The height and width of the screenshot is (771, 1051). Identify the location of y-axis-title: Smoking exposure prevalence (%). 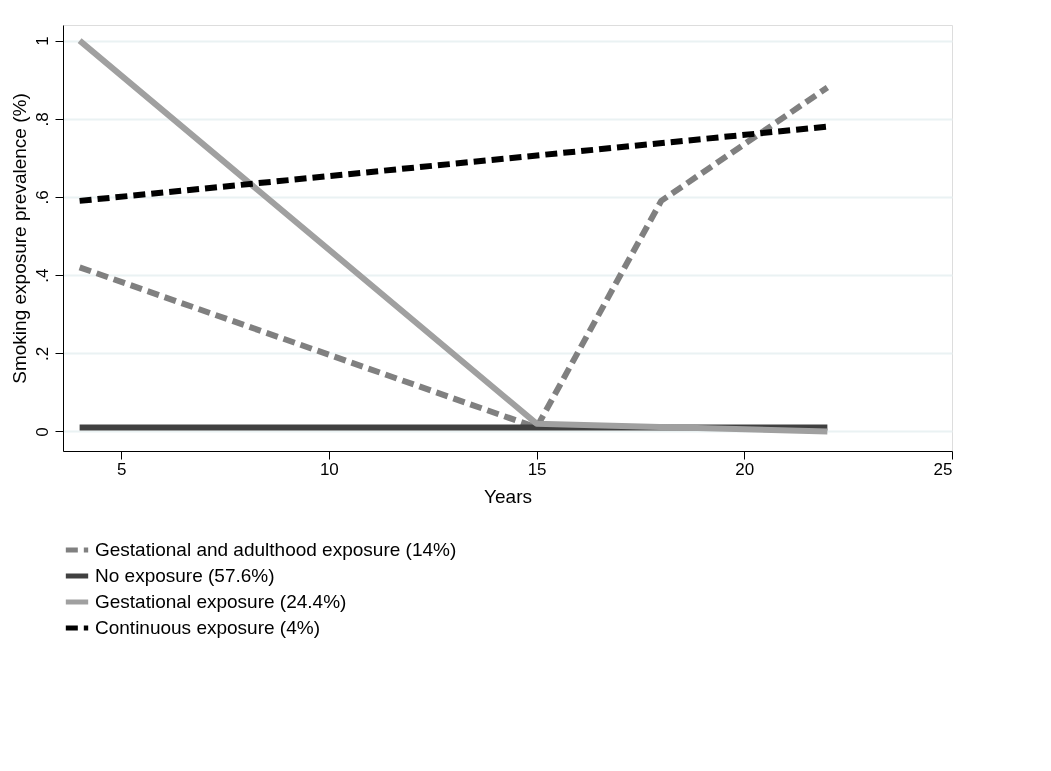
(19, 238).